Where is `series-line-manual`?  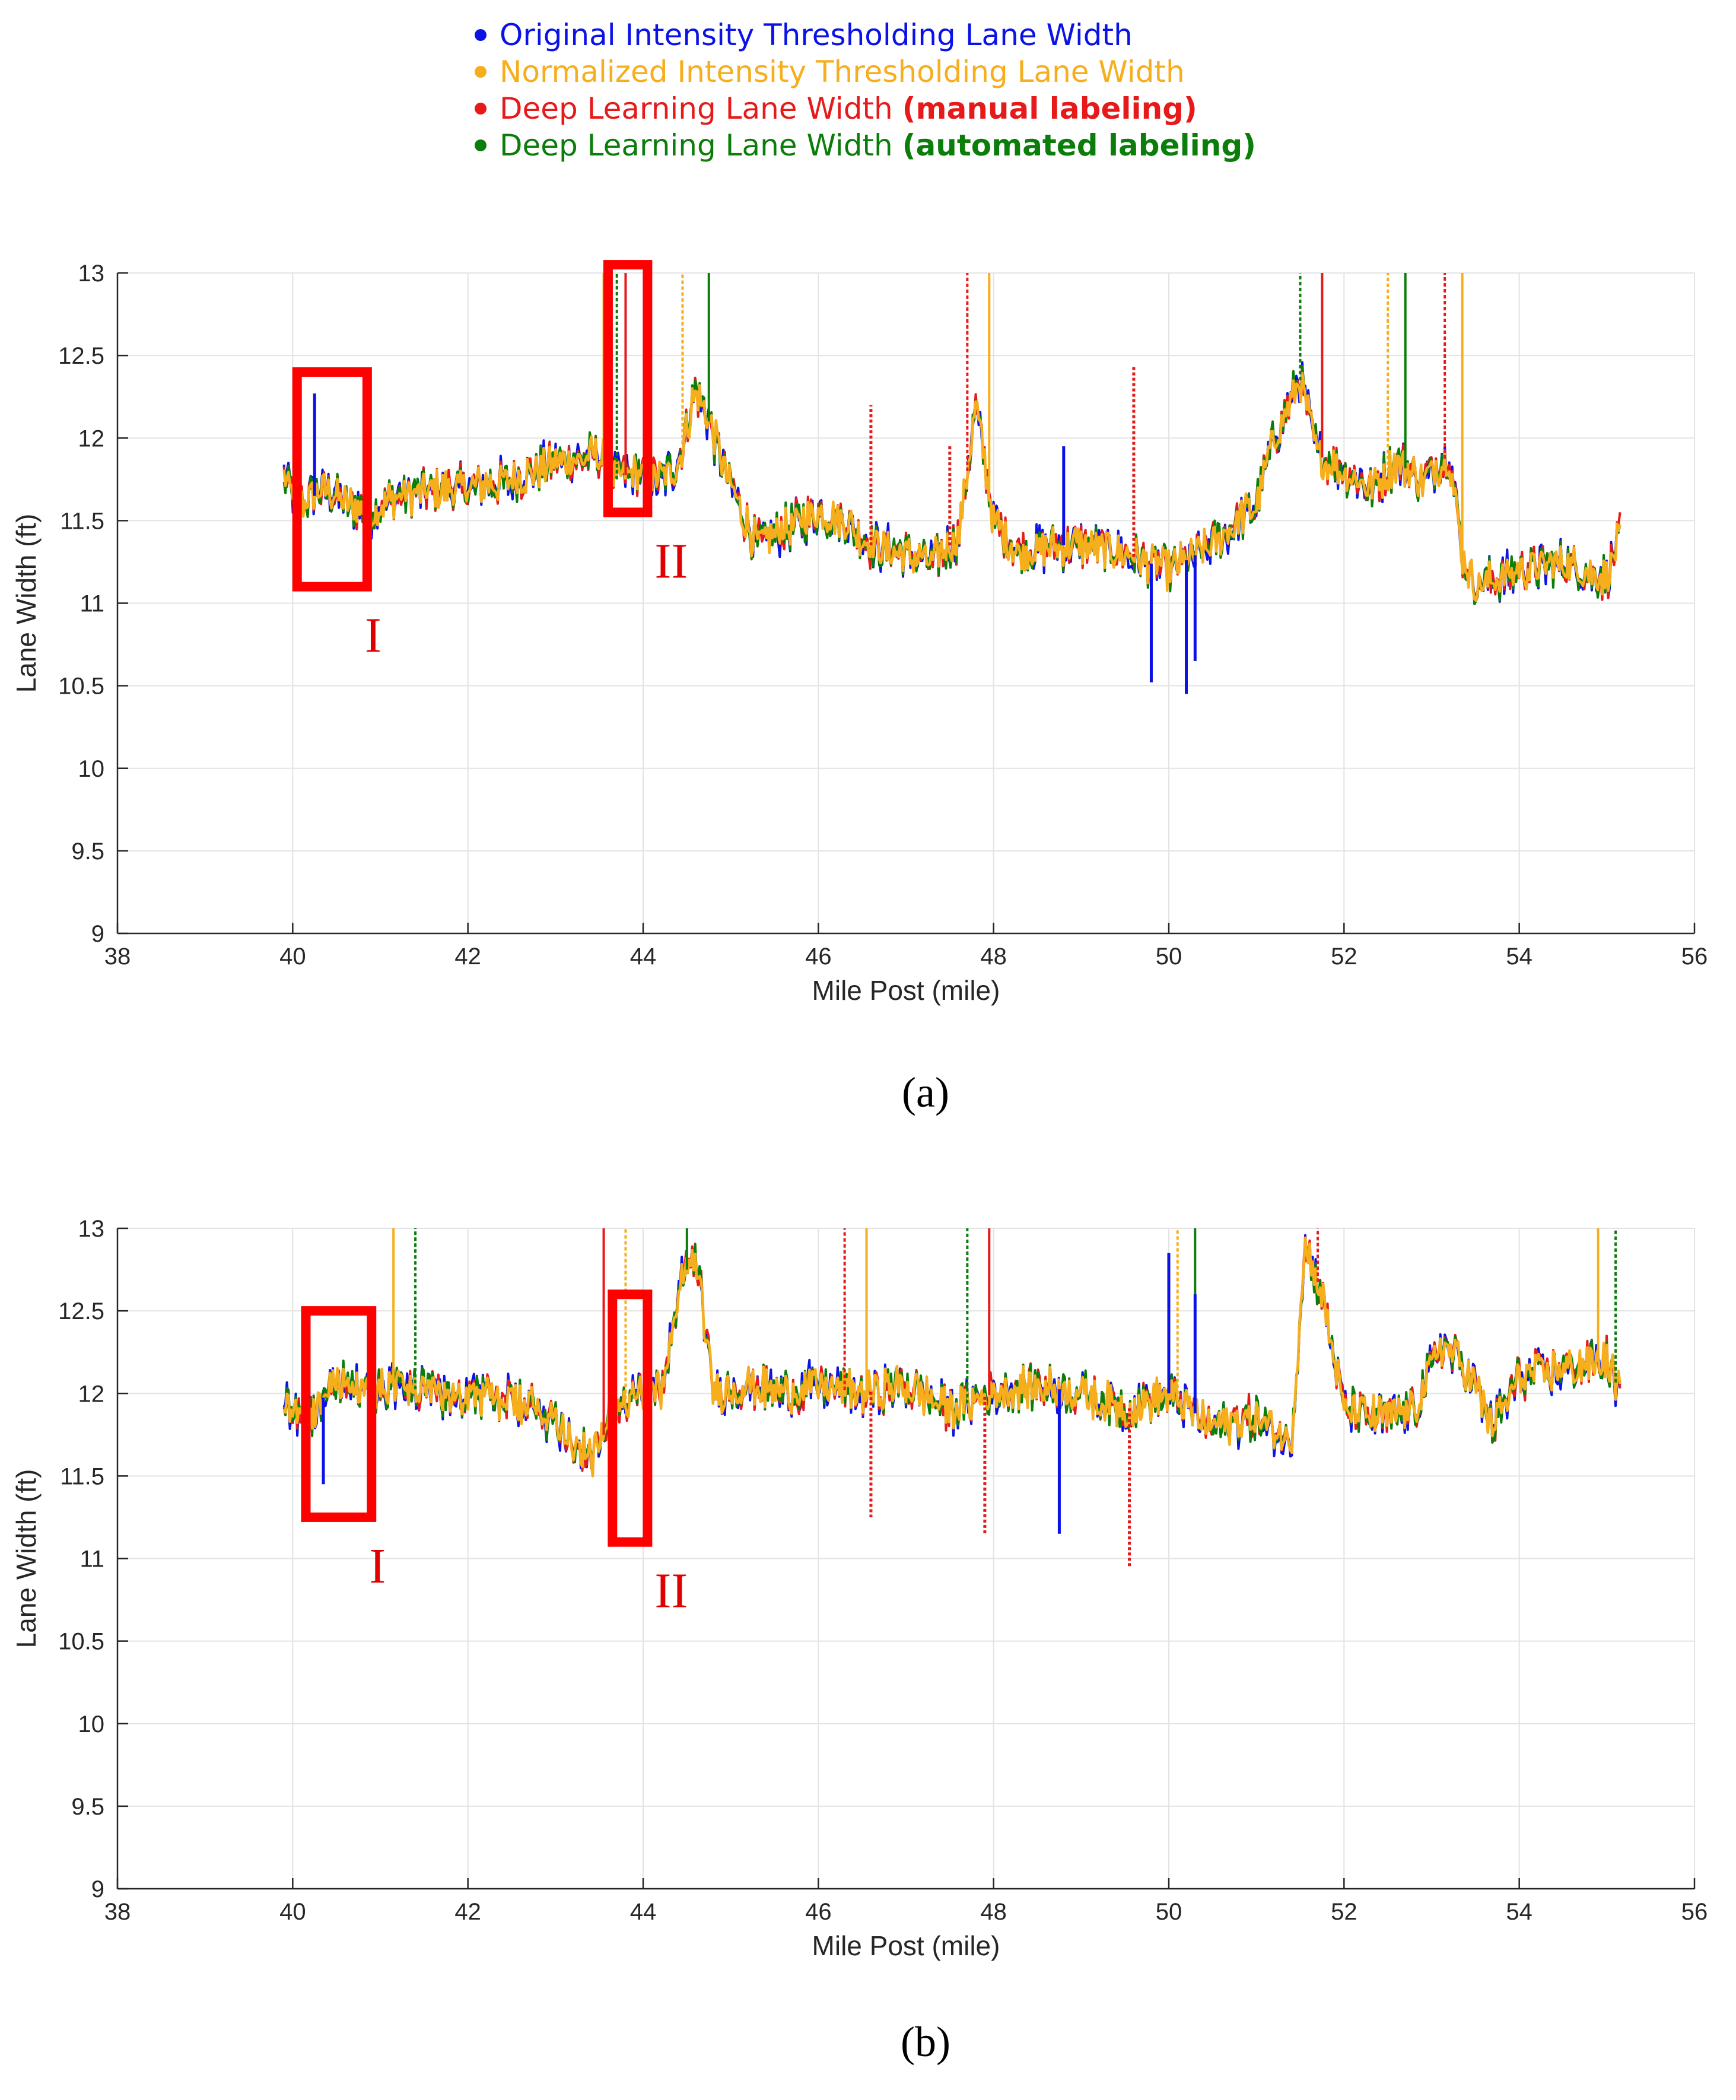 series-line-manual is located at coordinates (951, 1354).